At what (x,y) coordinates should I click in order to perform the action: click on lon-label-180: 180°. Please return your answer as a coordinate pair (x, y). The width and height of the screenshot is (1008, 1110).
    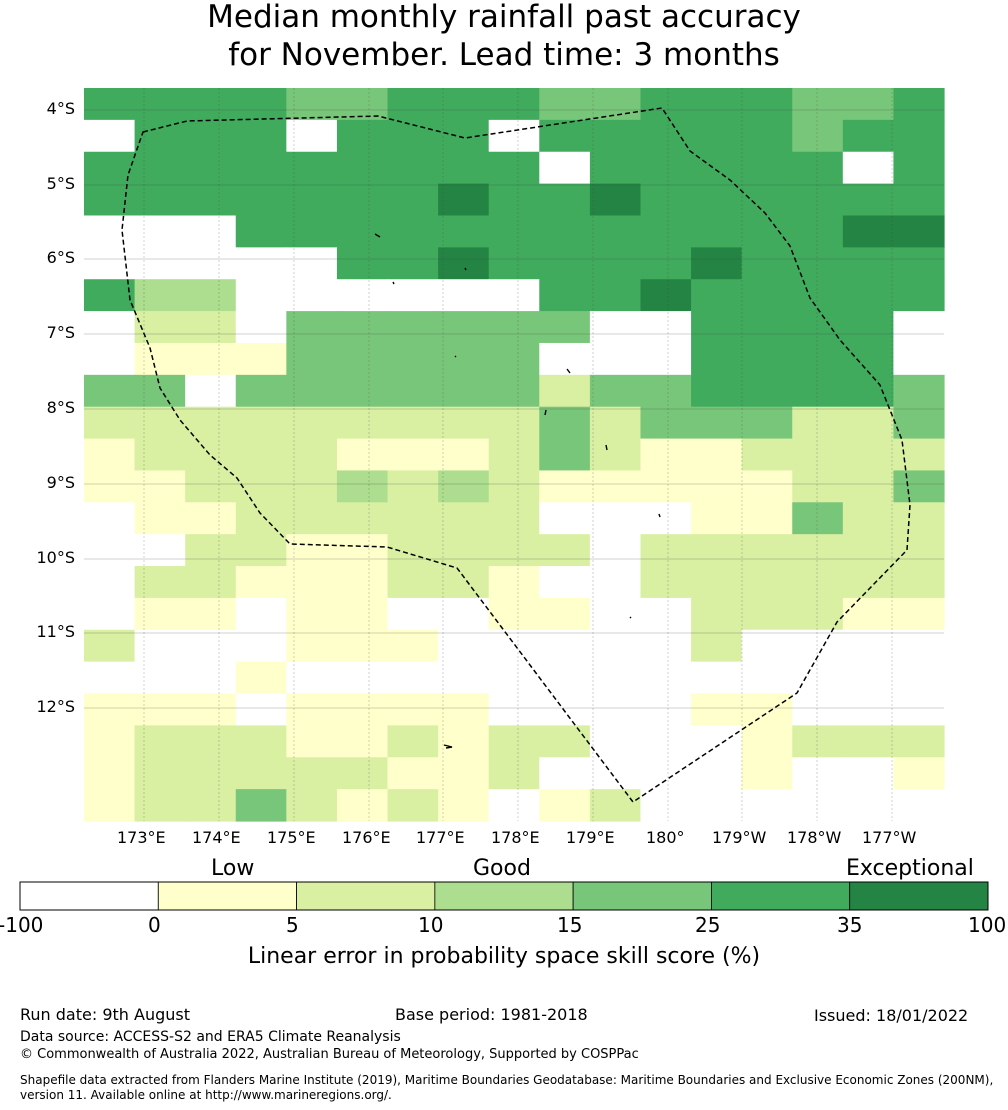
    Looking at the image, I should click on (665, 837).